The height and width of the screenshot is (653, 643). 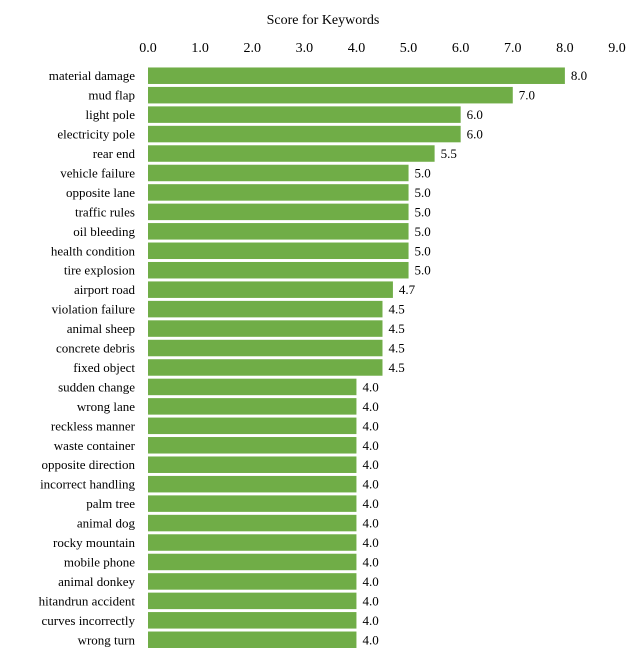 I want to click on category-label: violation failure, so click(x=94, y=309).